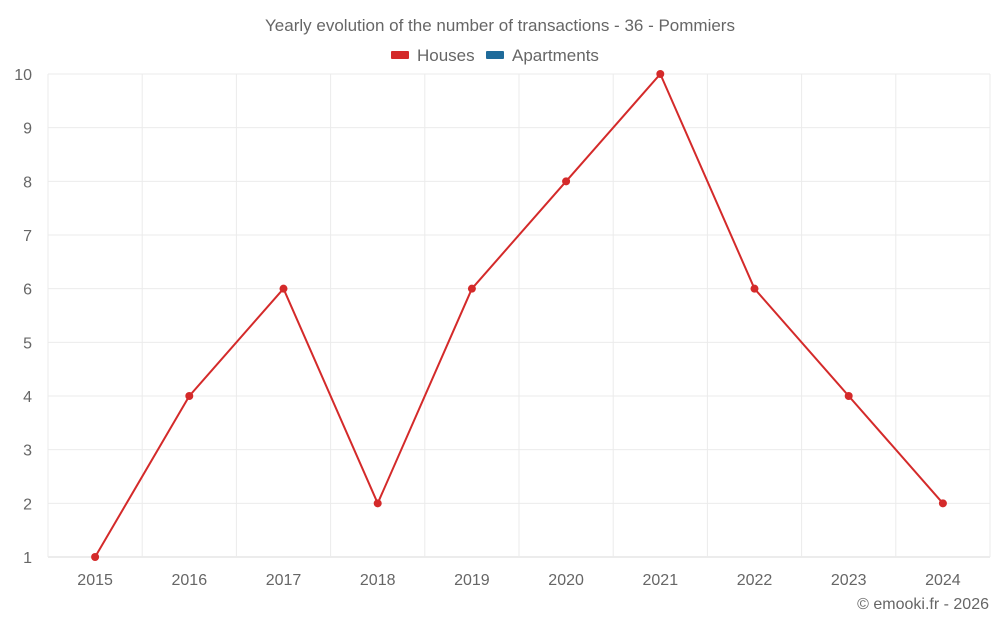  Describe the element at coordinates (378, 580) in the screenshot. I see `x-tick-label: 2018` at that location.